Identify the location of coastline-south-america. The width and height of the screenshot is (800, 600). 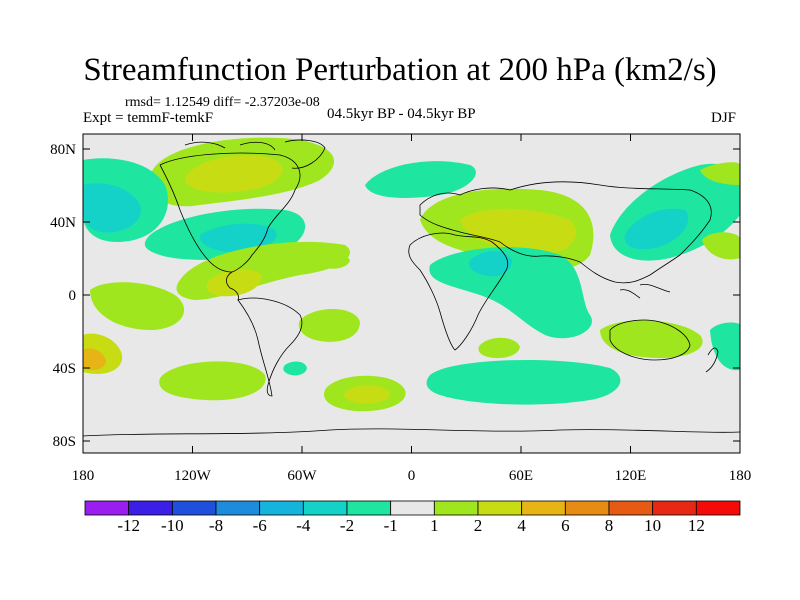
(270, 347).